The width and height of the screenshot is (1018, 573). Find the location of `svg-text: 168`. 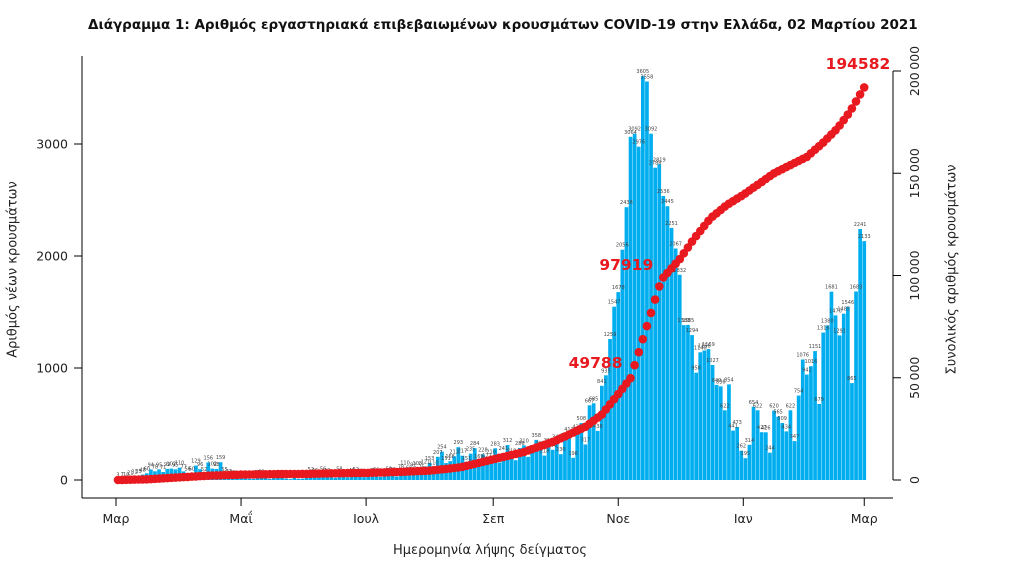

svg-text: 168 is located at coordinates (450, 457).